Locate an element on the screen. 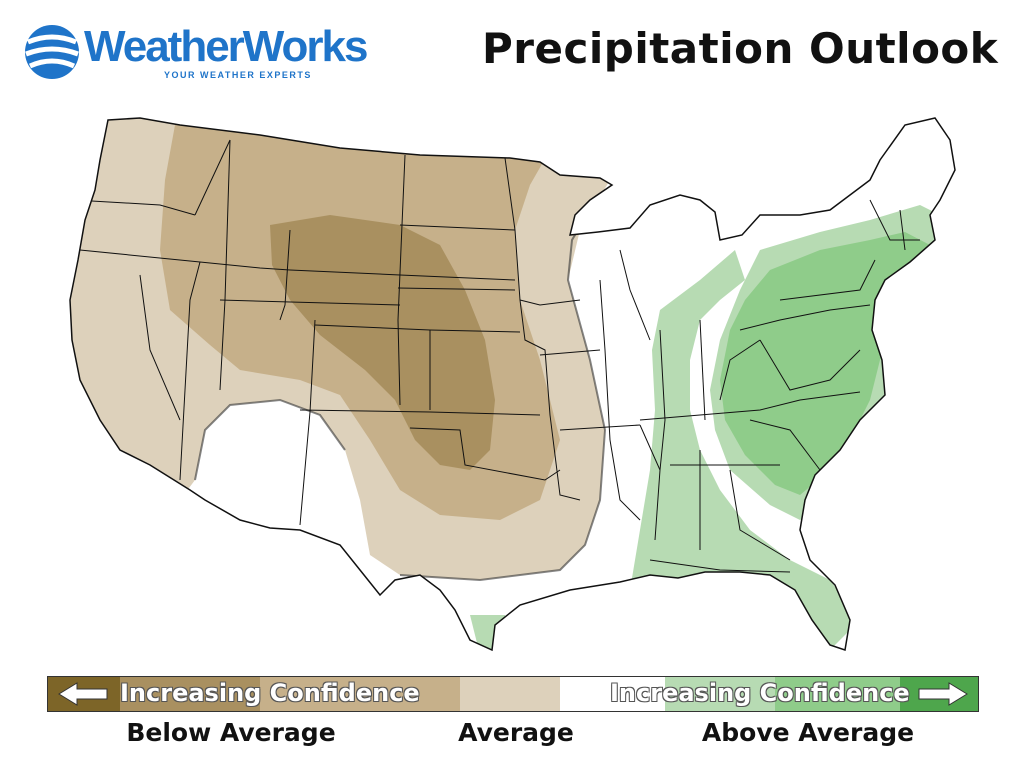  legend-swatch-below-light is located at coordinates (360, 694).